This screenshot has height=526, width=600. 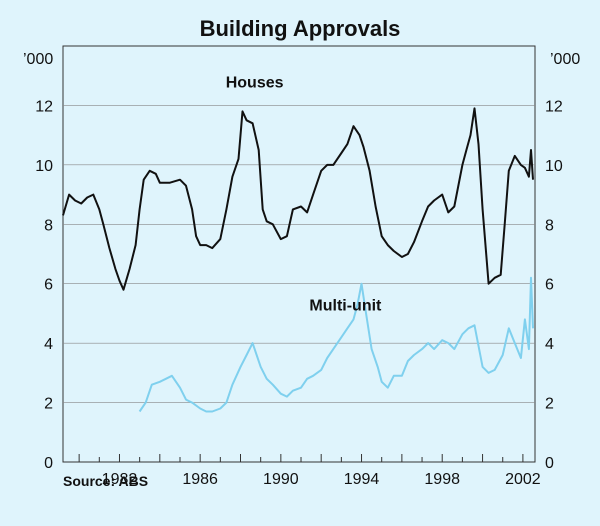 What do you see at coordinates (549, 404) in the screenshot?
I see `y-right-tick-label: 2` at bounding box center [549, 404].